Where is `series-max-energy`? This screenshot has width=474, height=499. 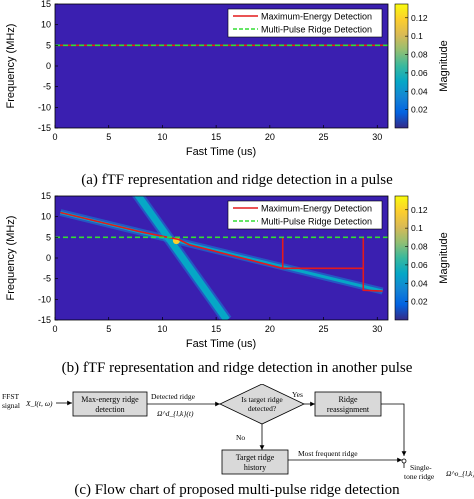 series-max-energy is located at coordinates (221, 251).